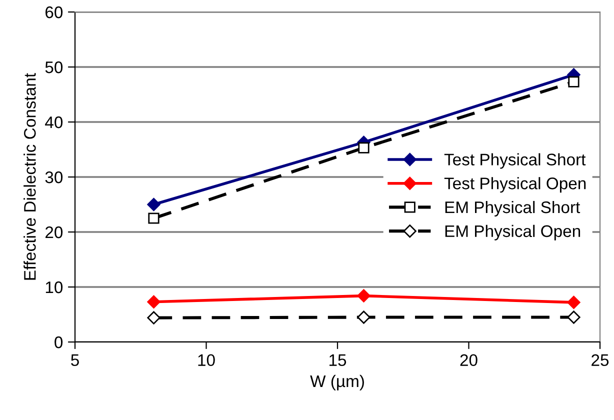 This screenshot has height=420, width=614. Describe the element at coordinates (54, 122) in the screenshot. I see `y-tick-label: 40` at that location.